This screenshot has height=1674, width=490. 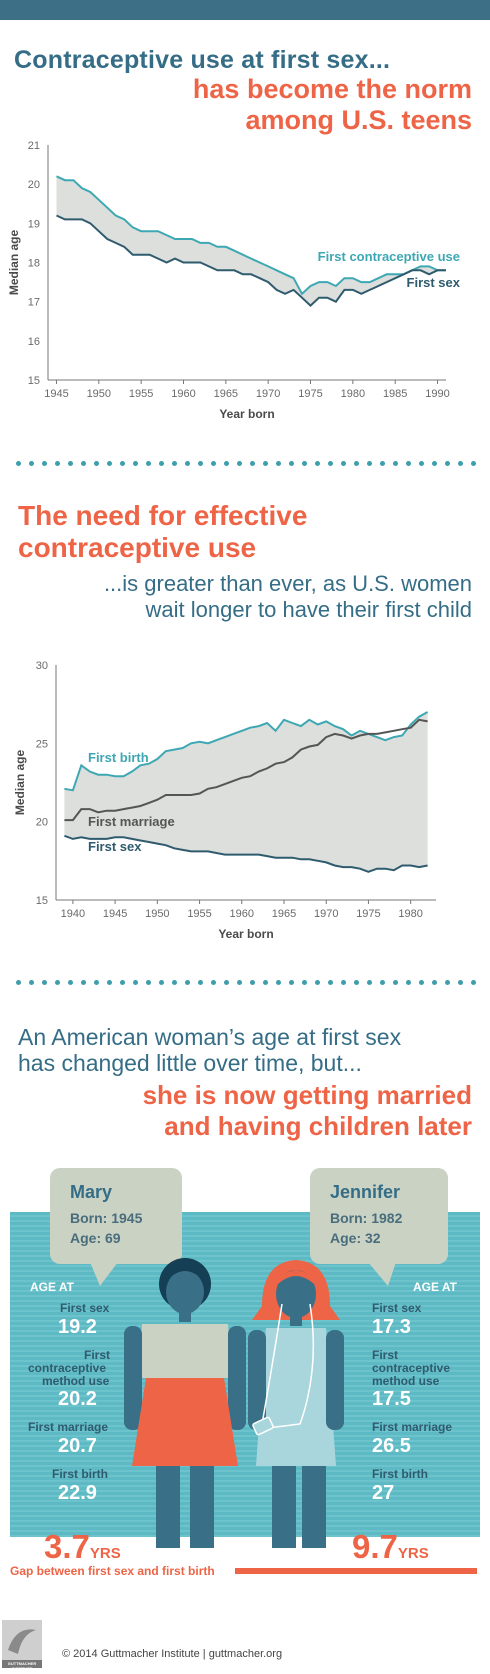 I want to click on x-tick-label: 1940, so click(x=73, y=914).